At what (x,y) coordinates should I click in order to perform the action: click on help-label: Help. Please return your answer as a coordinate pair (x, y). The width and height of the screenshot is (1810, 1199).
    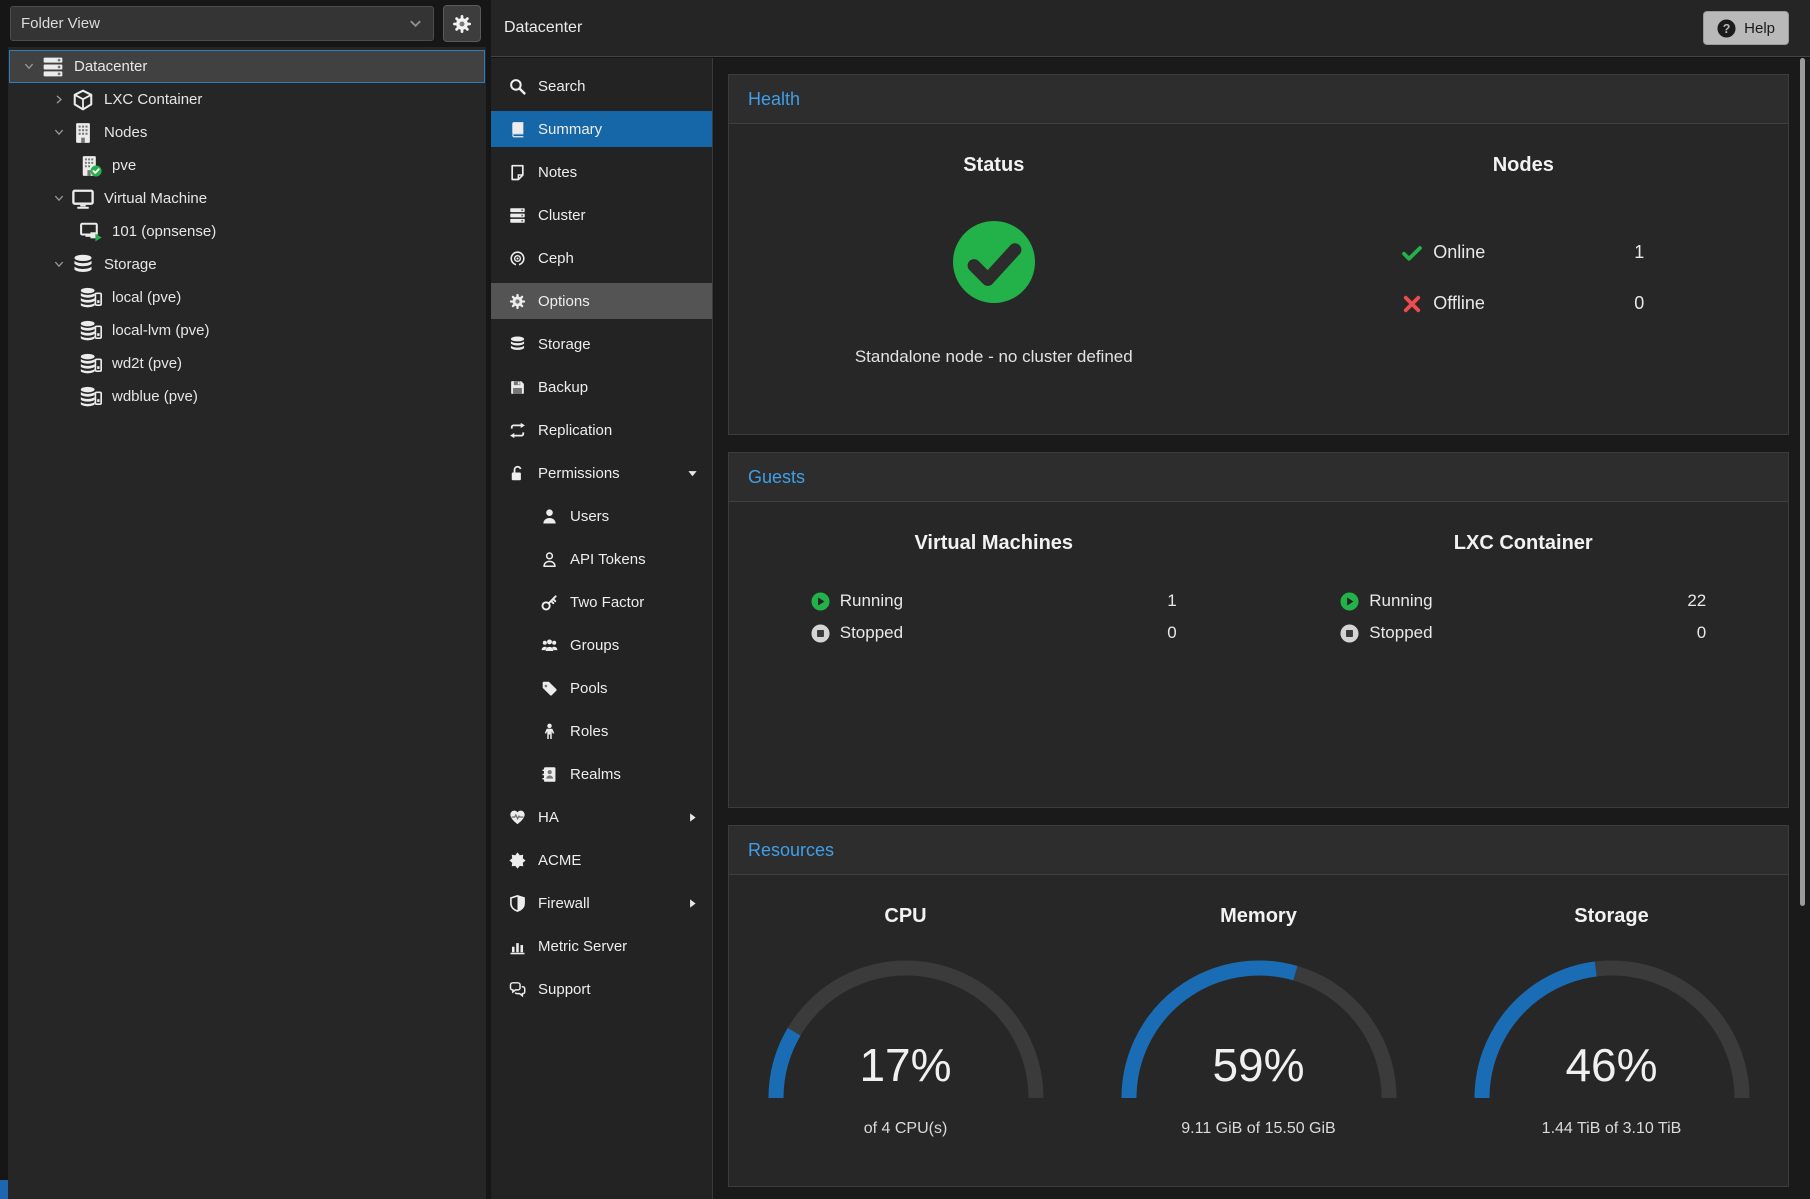
    Looking at the image, I should click on (1759, 28).